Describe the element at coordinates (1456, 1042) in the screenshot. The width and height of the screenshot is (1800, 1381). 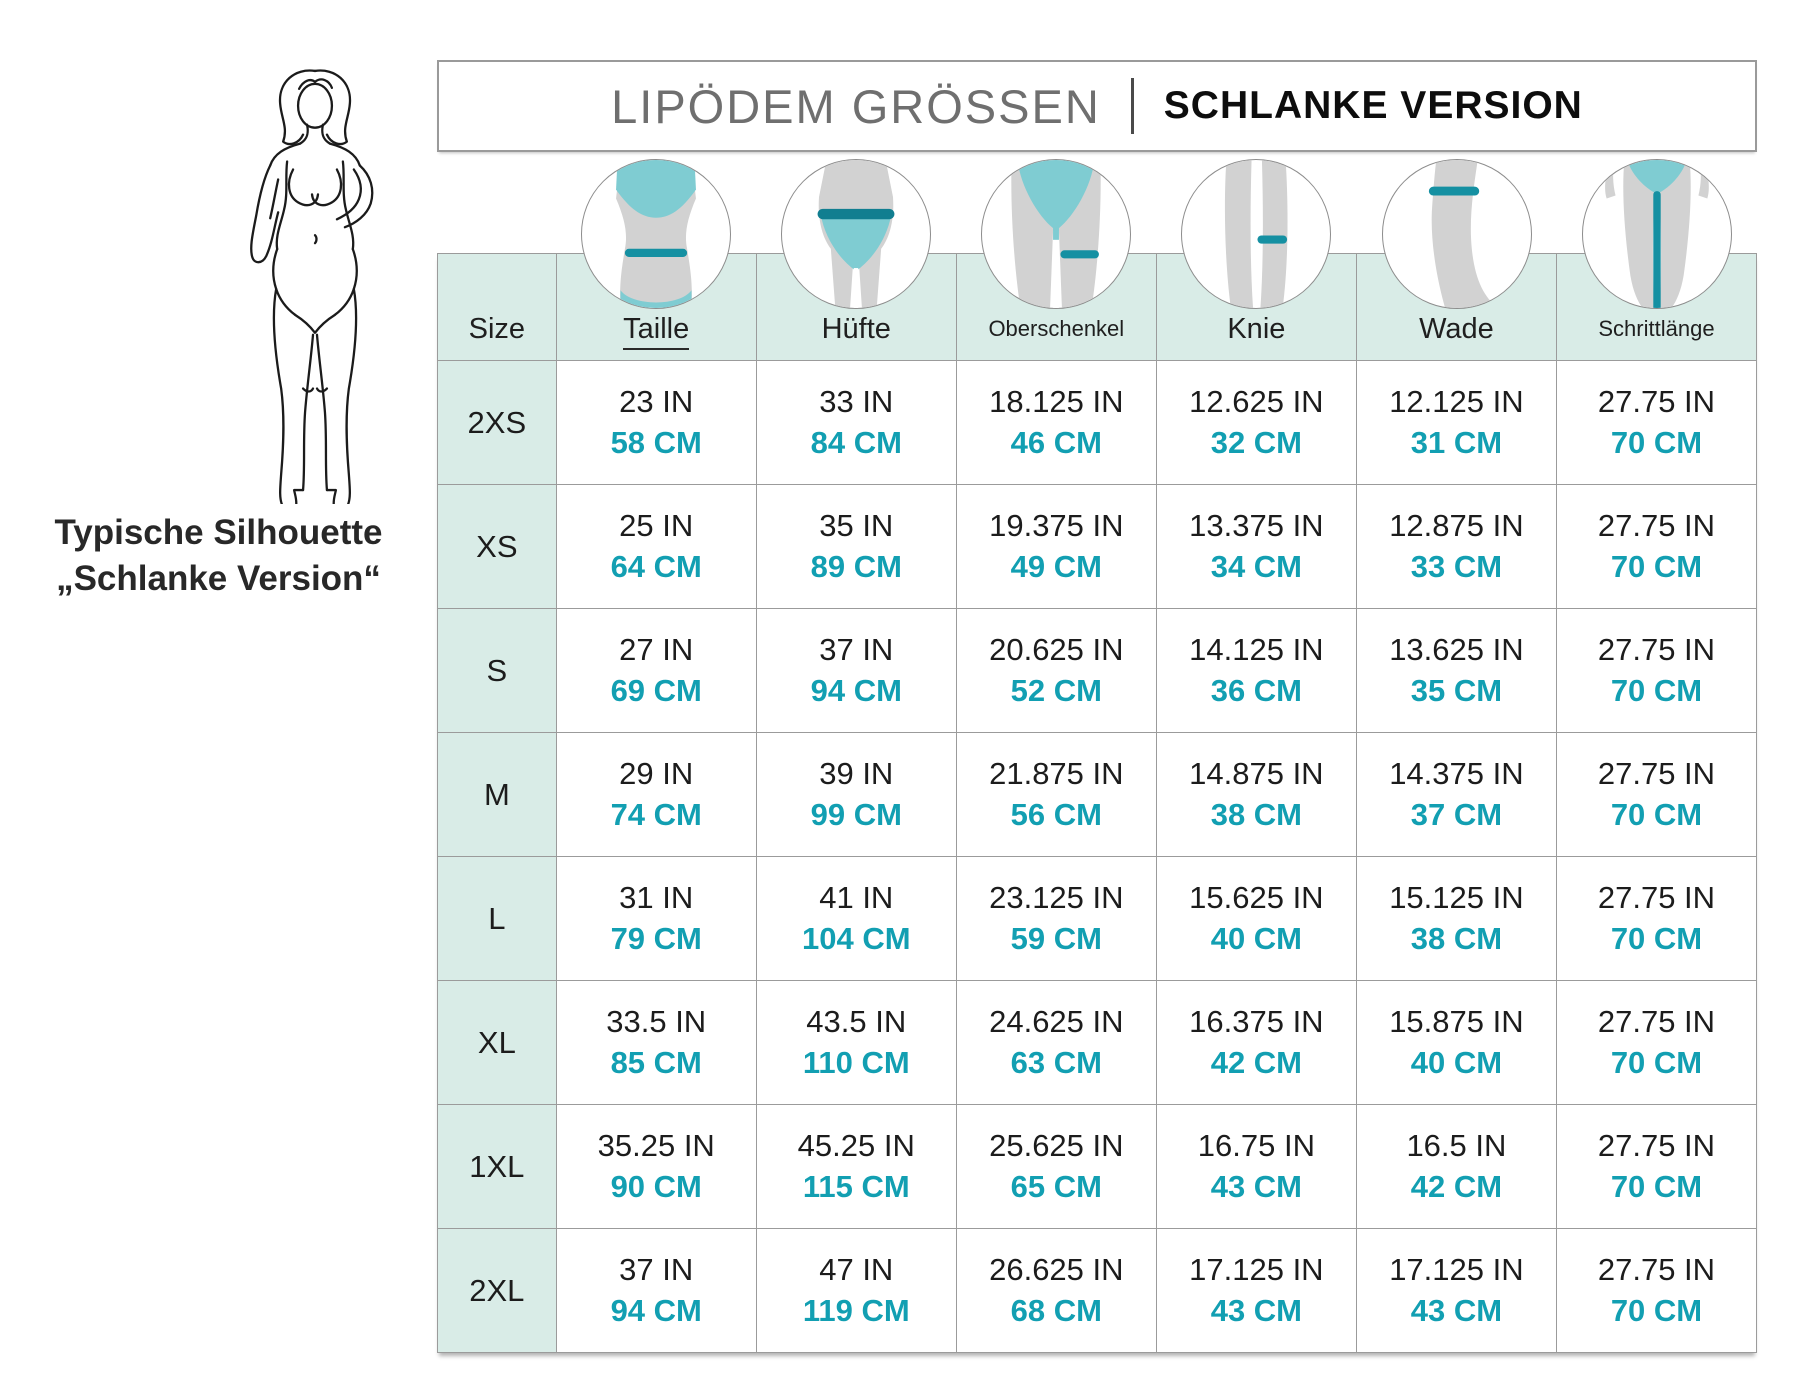
I see `cell-XL-wade: 15.875 IN 40 CM` at that location.